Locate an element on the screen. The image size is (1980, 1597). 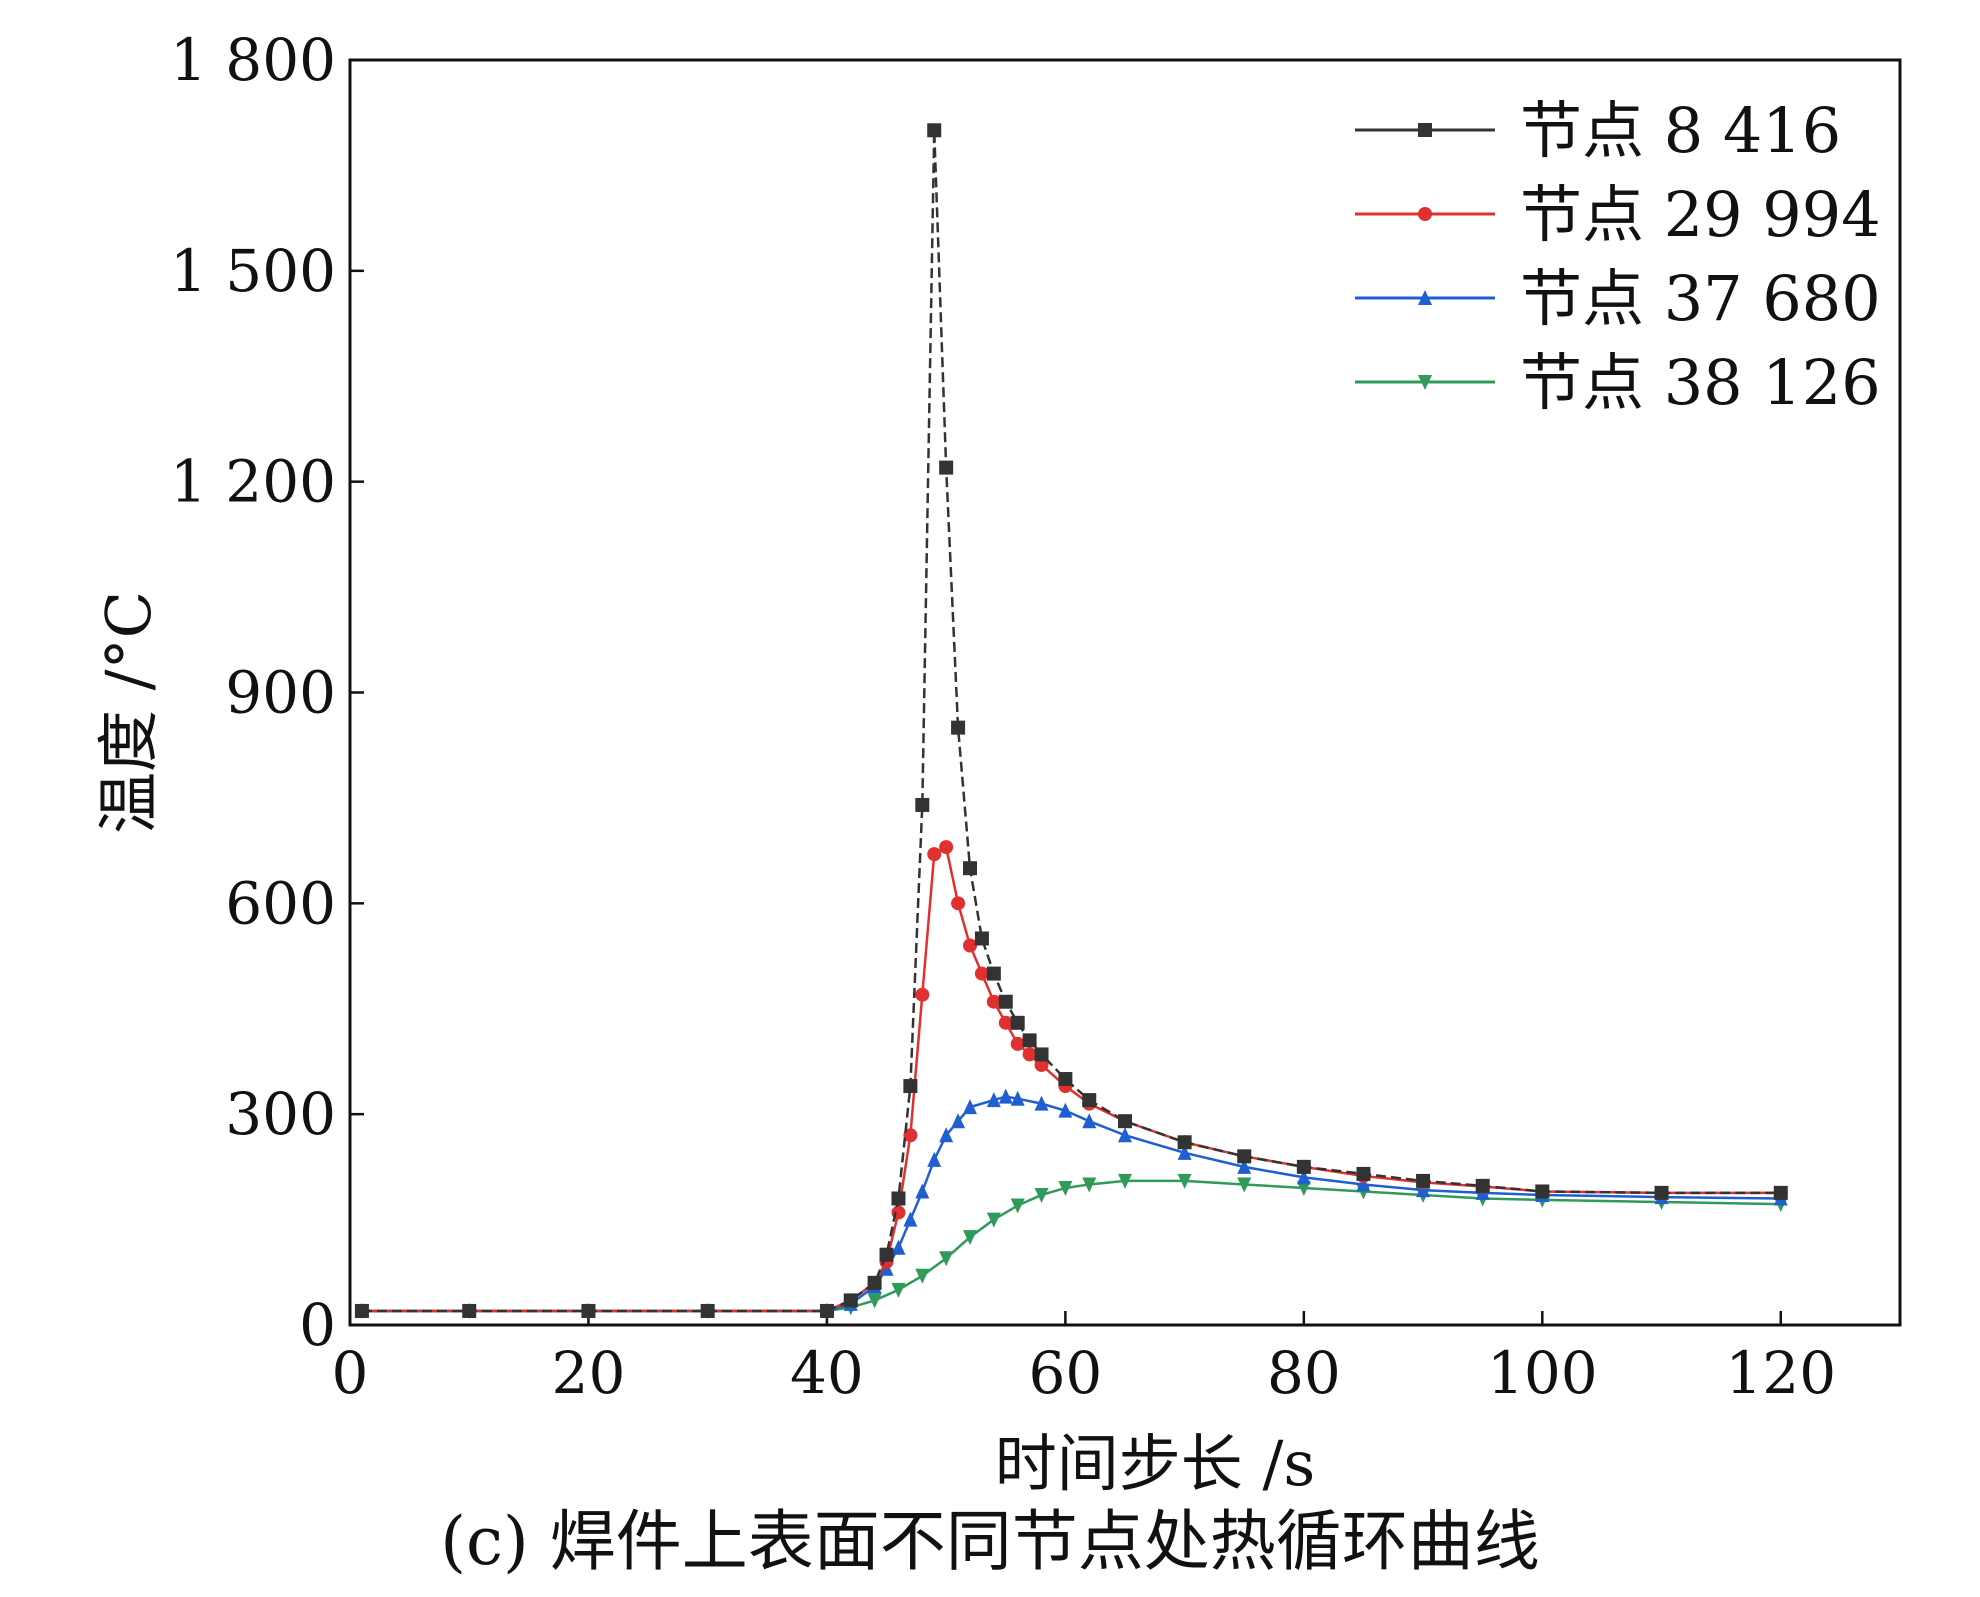
x-tick-label: 120 is located at coordinates (1780, 1373).